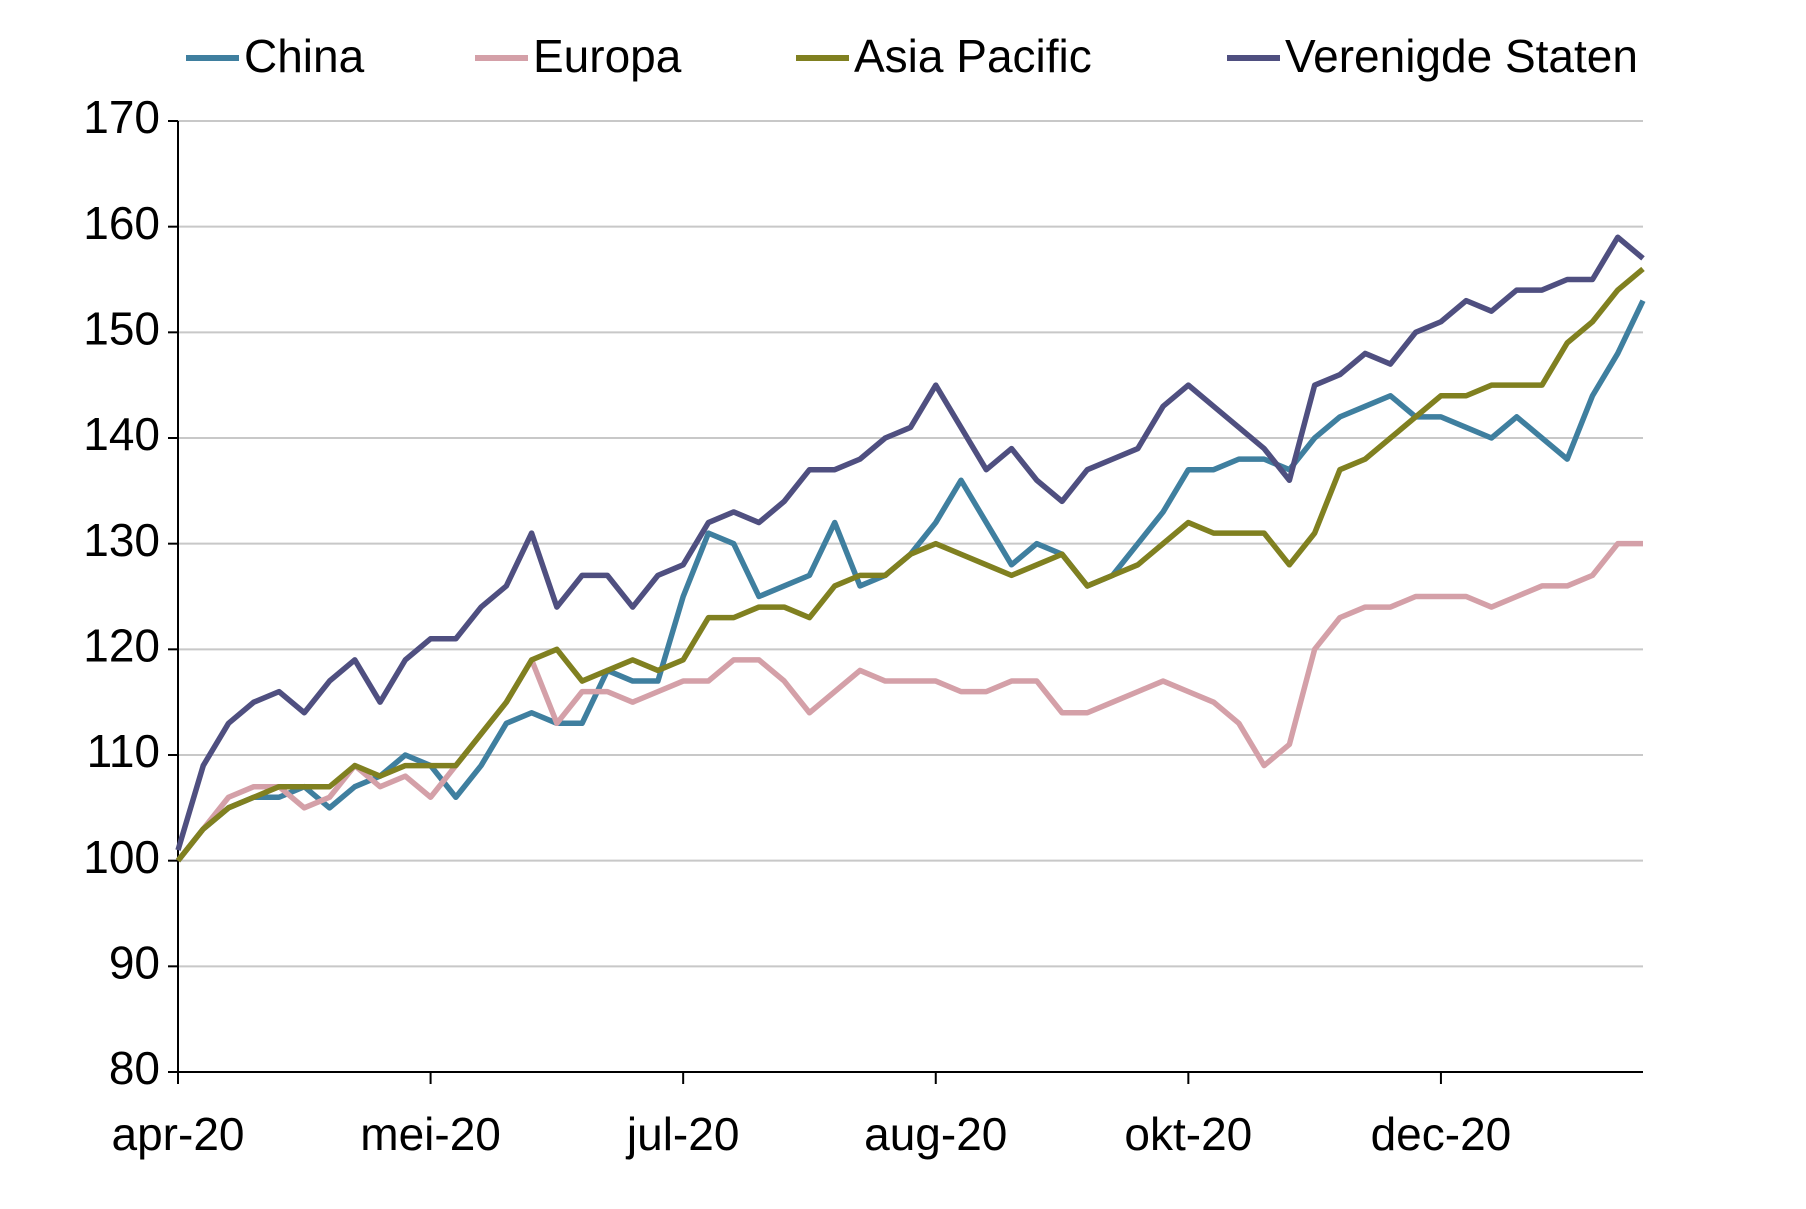  Describe the element at coordinates (121, 328) in the screenshot. I see `y-tick-label: 150` at that location.